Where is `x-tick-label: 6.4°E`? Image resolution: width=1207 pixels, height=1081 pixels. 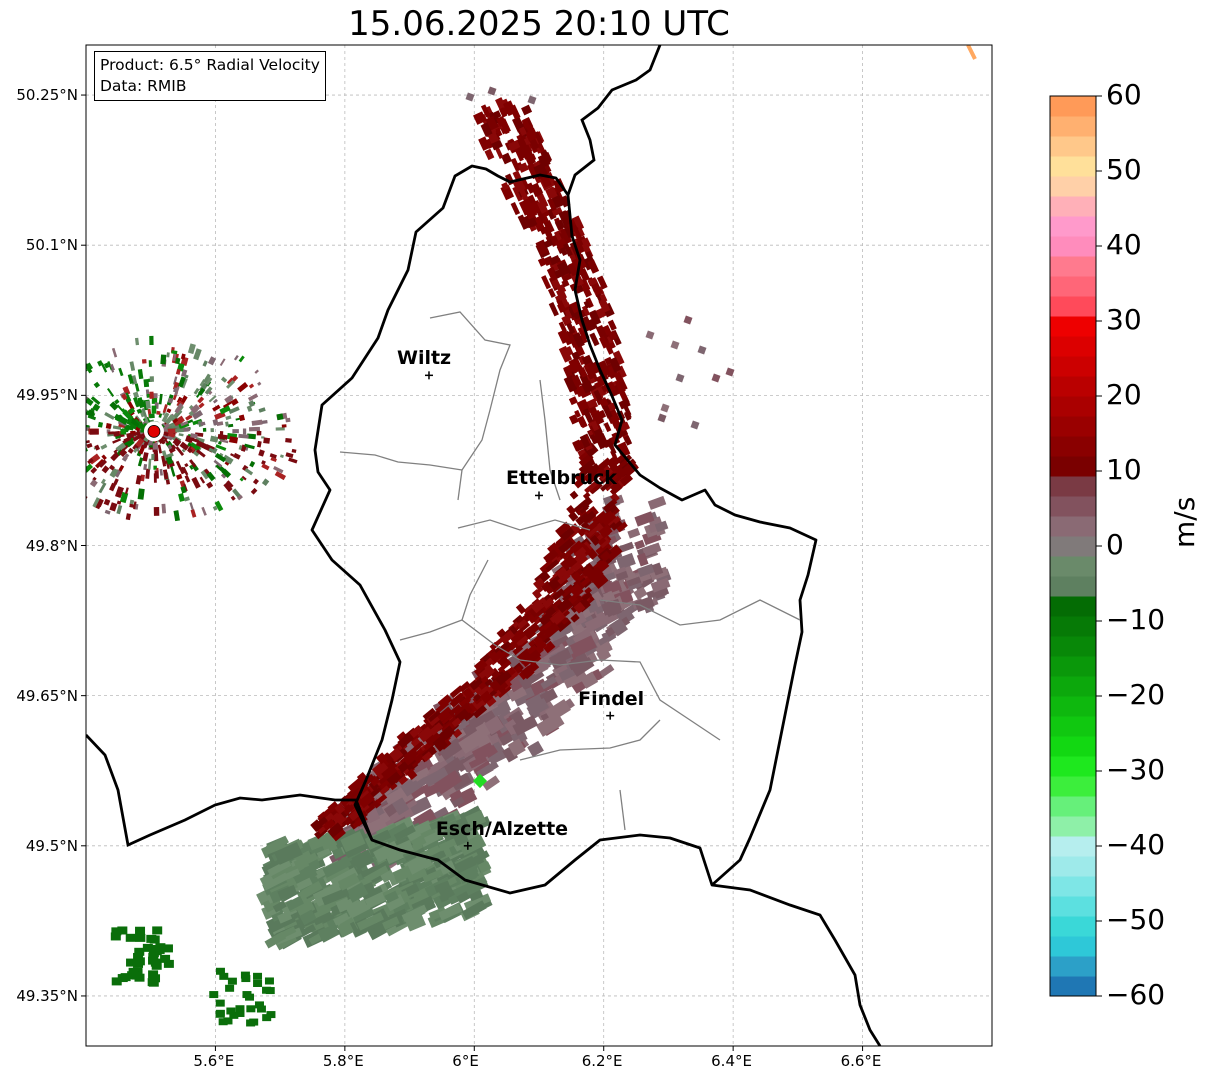 x-tick-label: 6.4°E is located at coordinates (731, 1061).